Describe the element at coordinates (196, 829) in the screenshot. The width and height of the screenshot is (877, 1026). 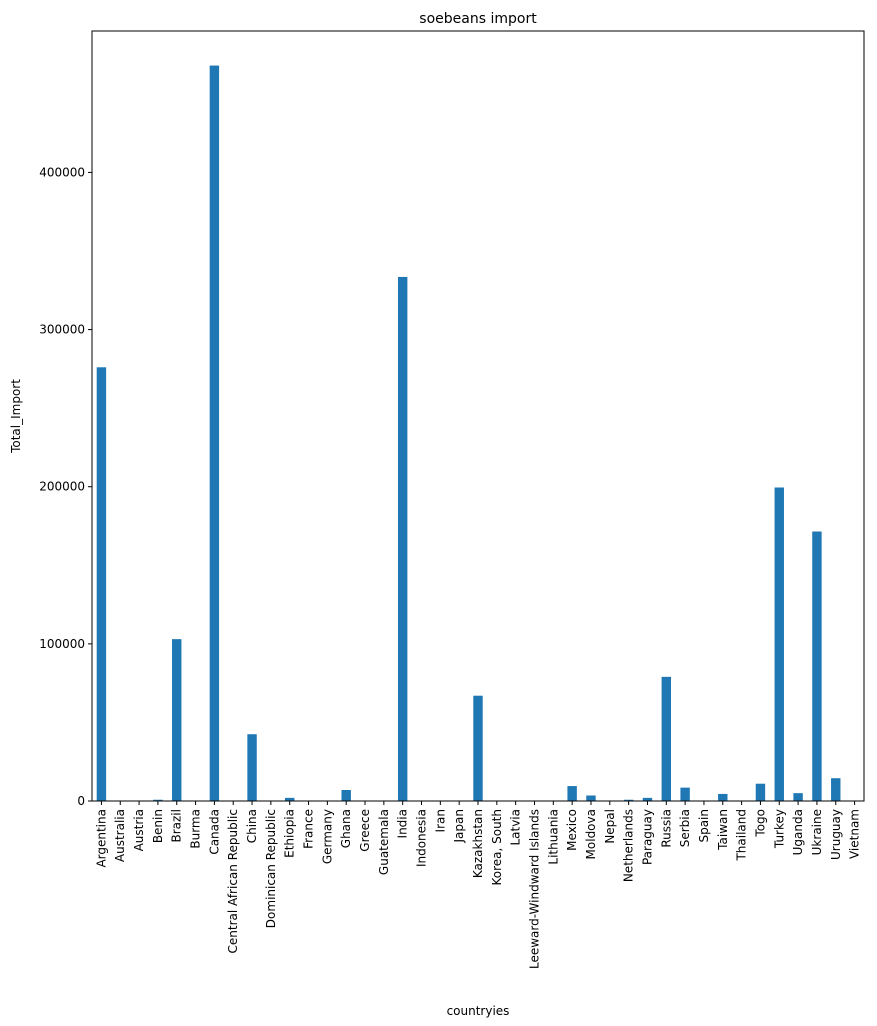
I see `x-tick-label: Burma` at that location.